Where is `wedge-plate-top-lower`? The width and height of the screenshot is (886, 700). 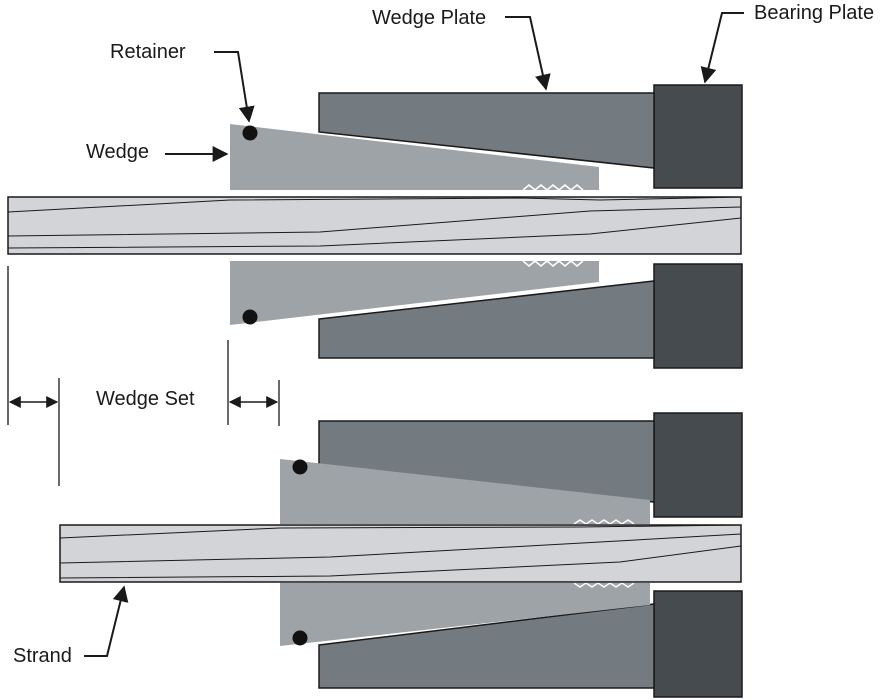 wedge-plate-top-lower is located at coordinates (486, 319).